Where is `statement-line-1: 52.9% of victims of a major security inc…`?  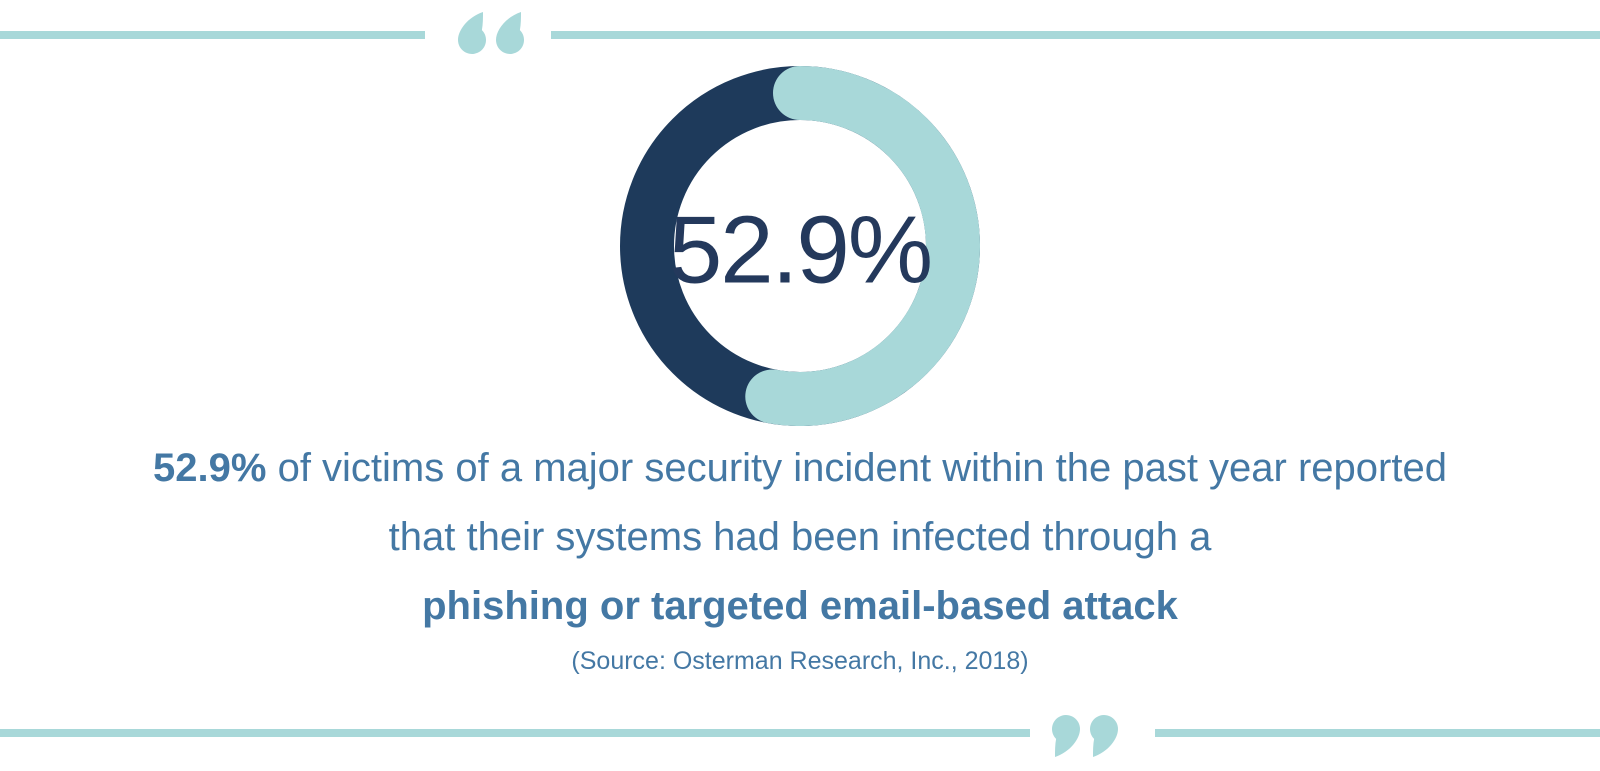 statement-line-1: 52.9% of victims of a major security inc… is located at coordinates (800, 468).